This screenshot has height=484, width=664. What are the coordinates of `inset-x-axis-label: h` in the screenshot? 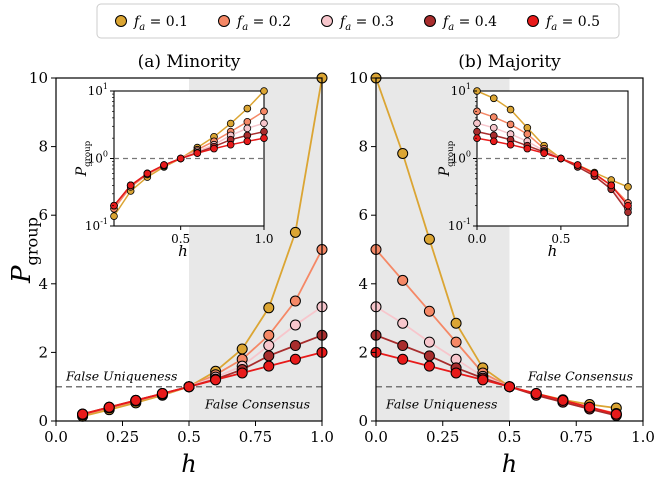 It's located at (553, 251).